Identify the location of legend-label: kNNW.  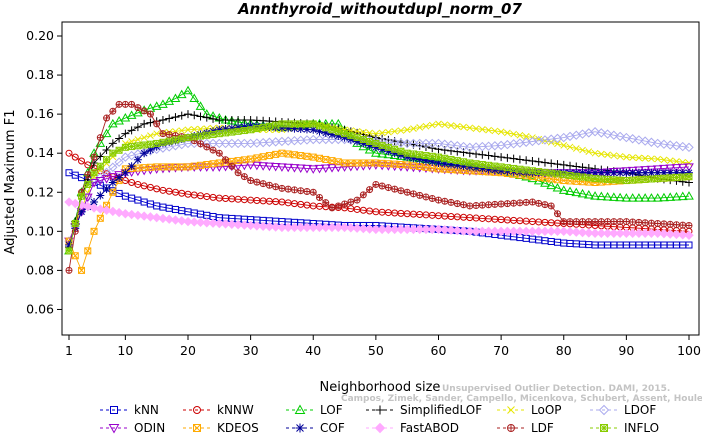
(235, 410).